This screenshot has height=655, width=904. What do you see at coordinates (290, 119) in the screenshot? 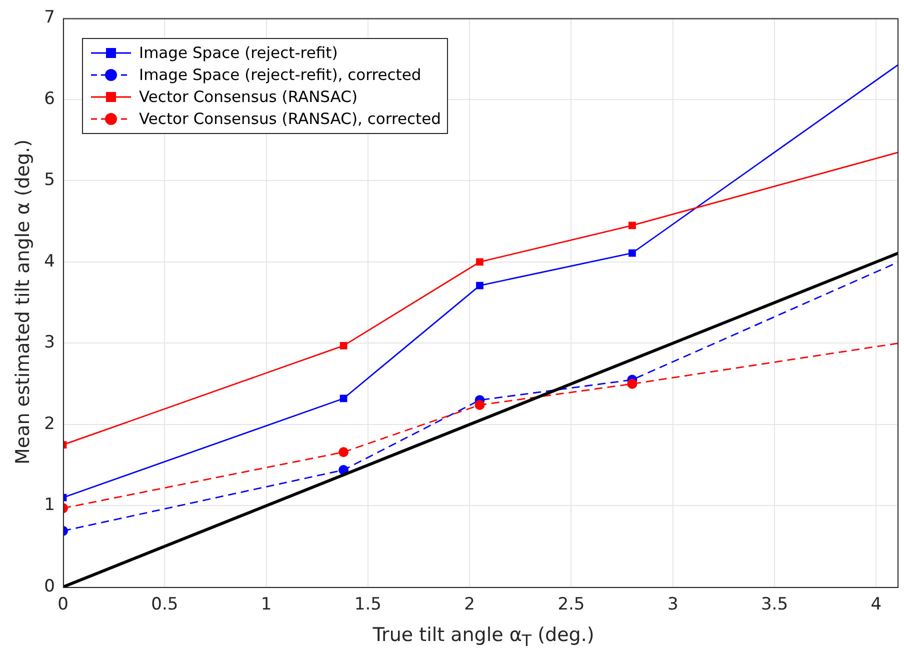
I see `legend-label: Vector Consensus (RANSAC), corrected` at bounding box center [290, 119].